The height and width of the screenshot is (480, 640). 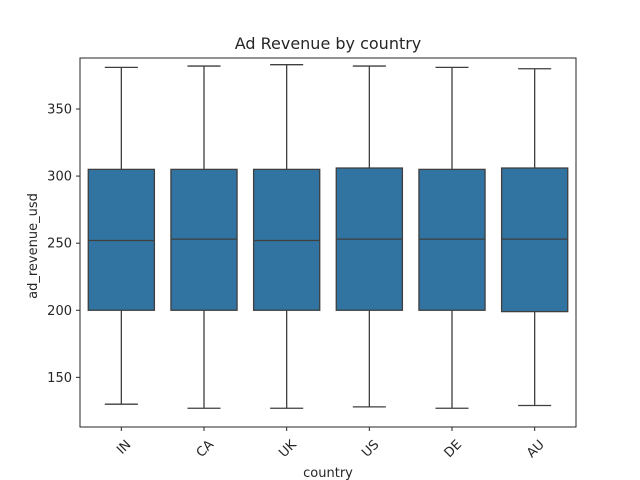 What do you see at coordinates (452, 239) in the screenshot?
I see `box-DE` at bounding box center [452, 239].